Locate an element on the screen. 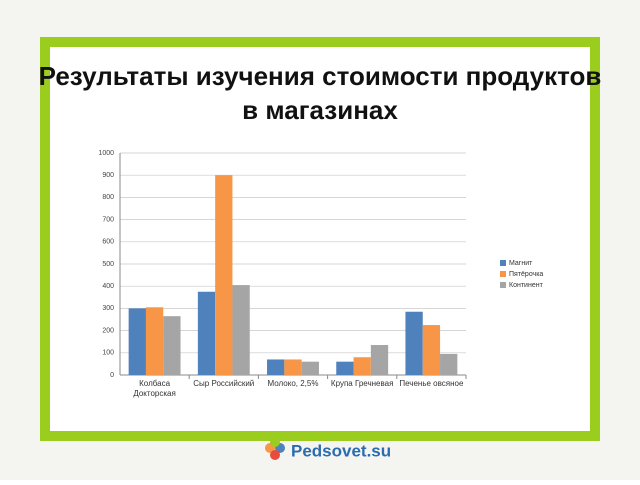  legend-label: Пятёрочка is located at coordinates (526, 274).